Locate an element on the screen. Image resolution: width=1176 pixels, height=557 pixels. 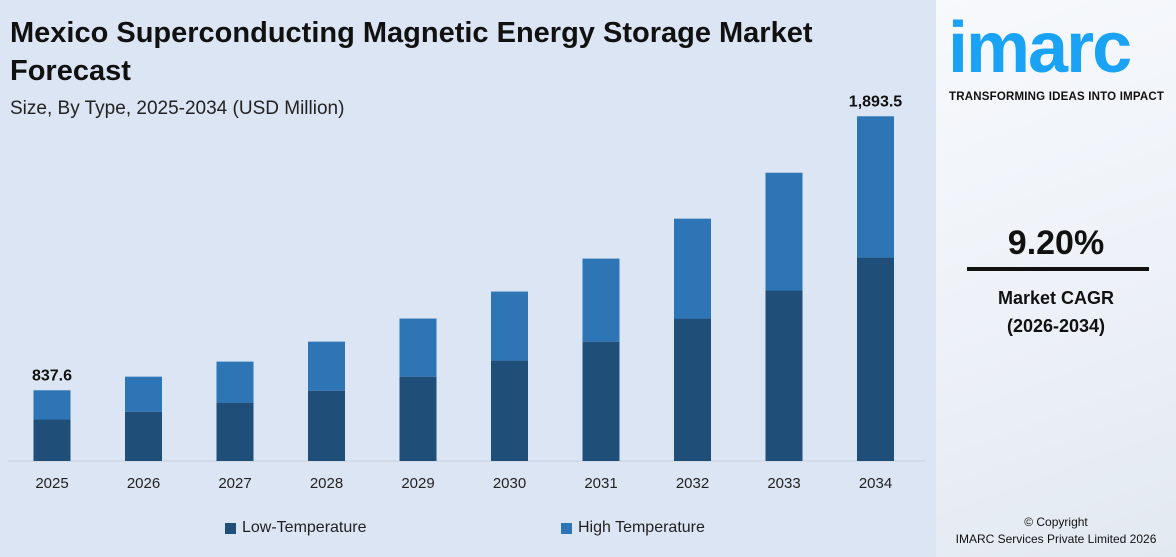
x-tick-label: 2028 is located at coordinates (326, 483).